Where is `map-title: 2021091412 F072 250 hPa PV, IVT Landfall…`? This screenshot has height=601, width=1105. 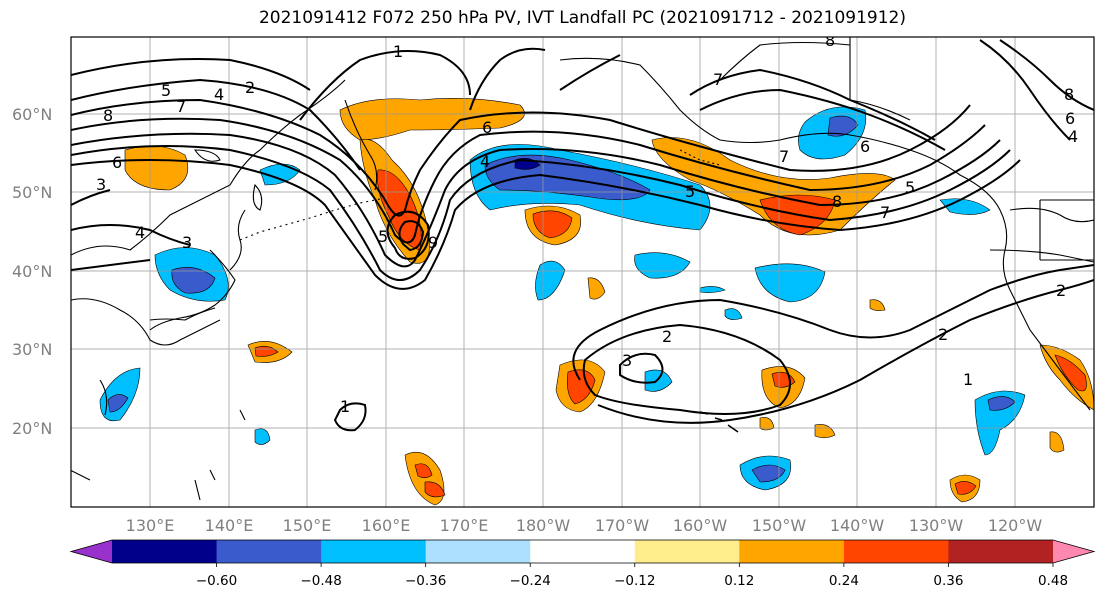
map-title: 2021091412 F072 250 hPa PV, IVT Landfall… is located at coordinates (582, 18).